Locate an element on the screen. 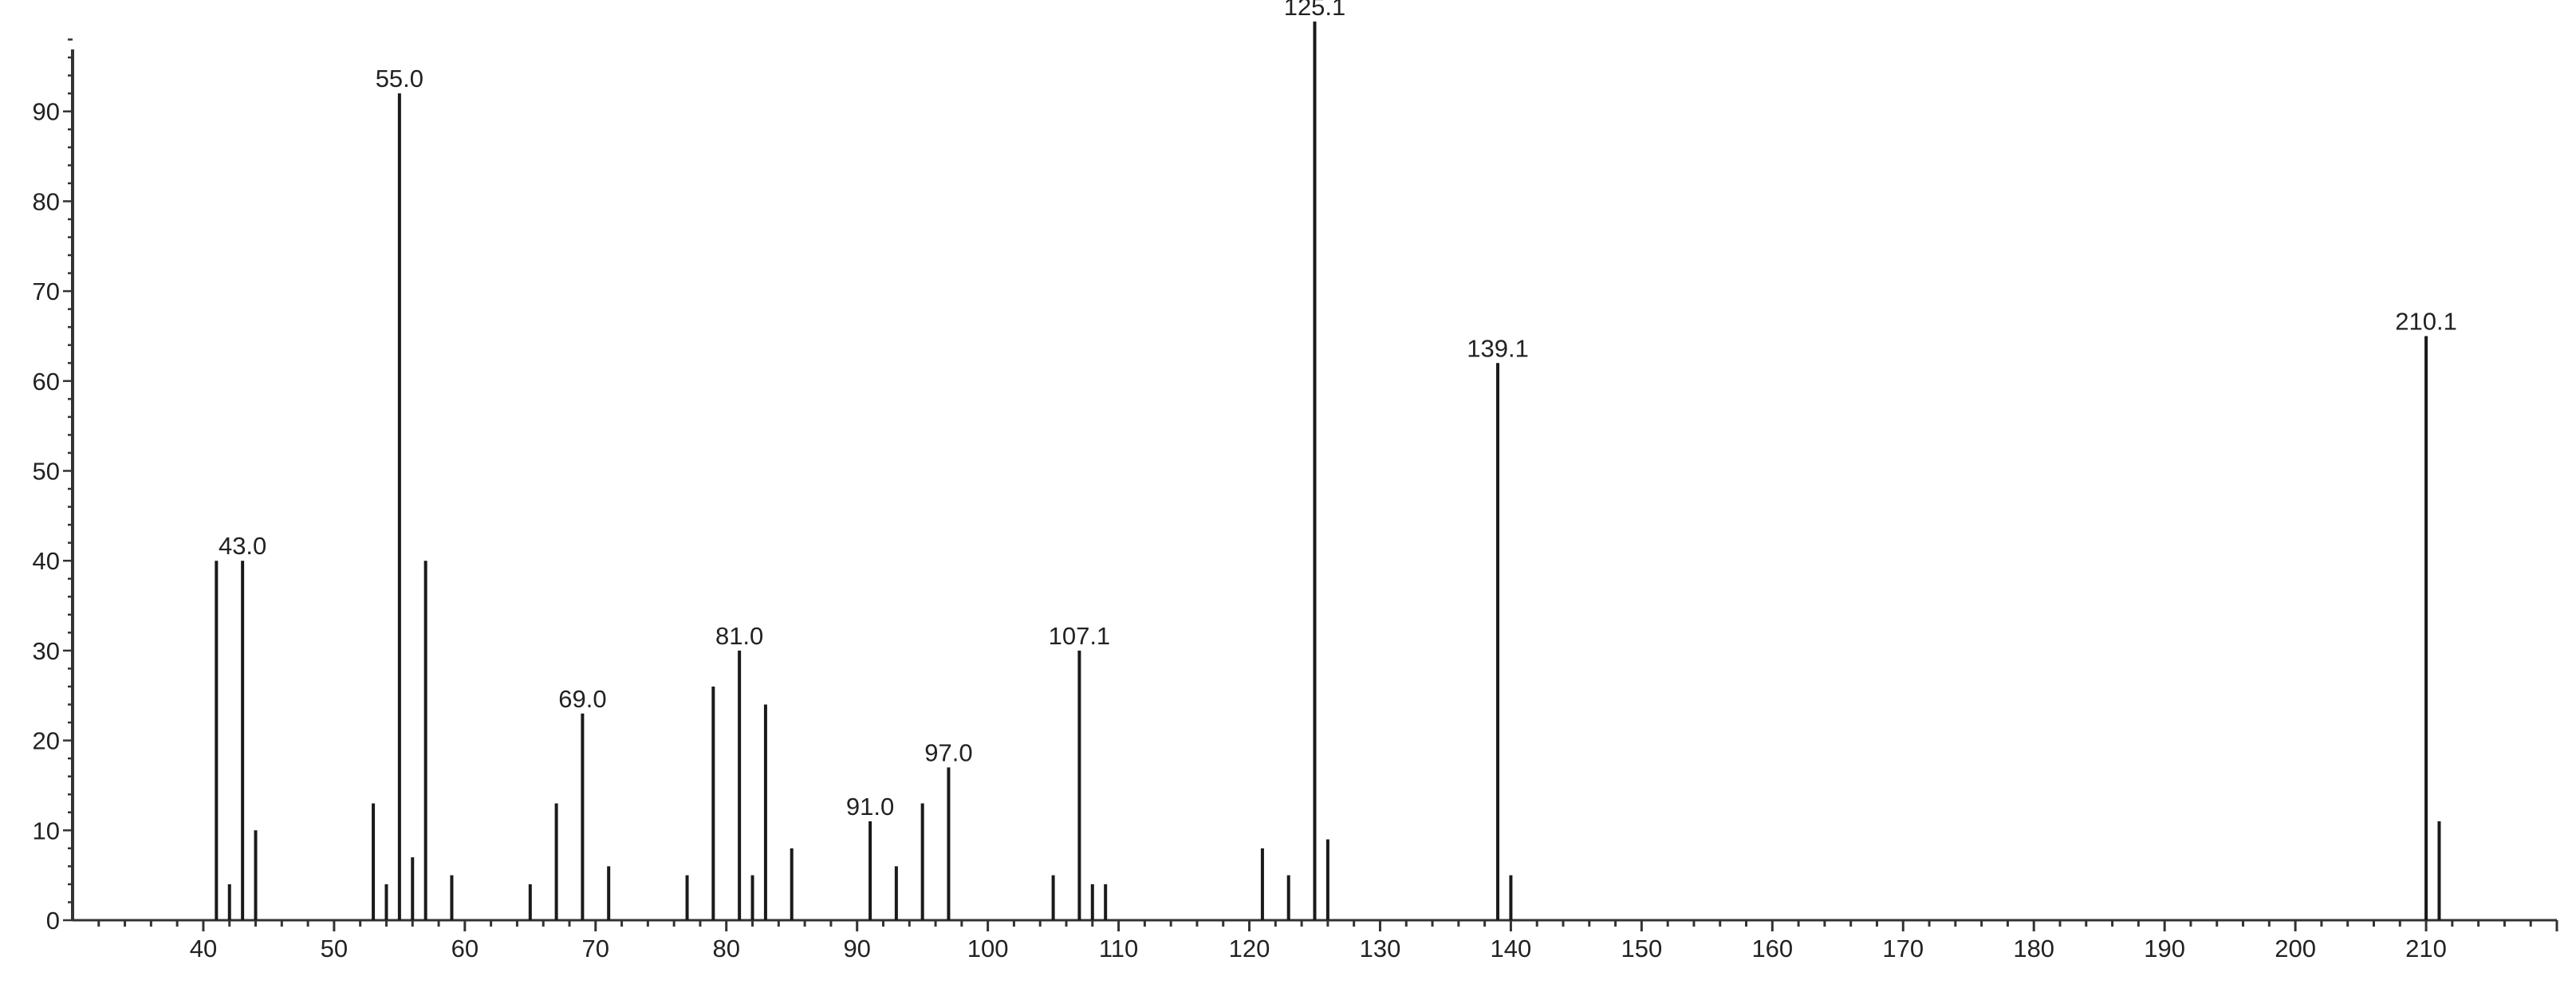 This screenshot has height=984, width=2576. peak-label: 43.0 is located at coordinates (242, 546).